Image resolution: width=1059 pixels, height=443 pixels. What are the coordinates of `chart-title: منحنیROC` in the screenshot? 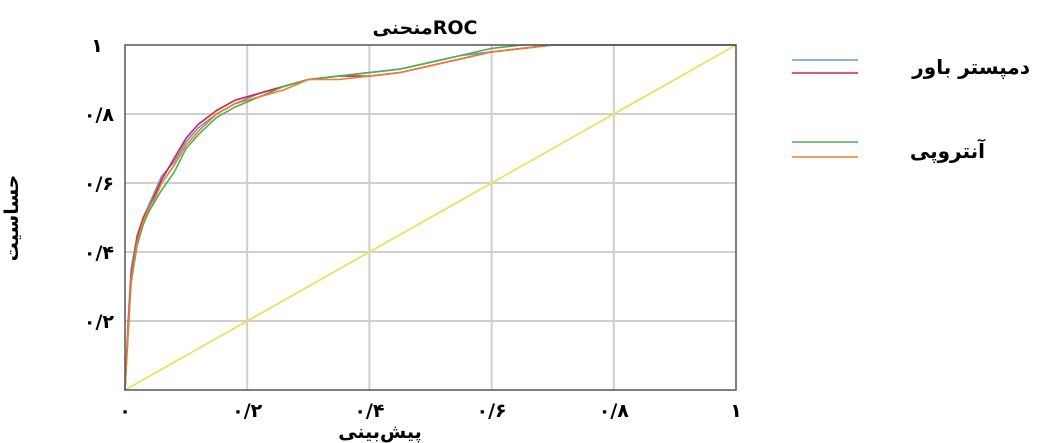 It's located at (425, 28).